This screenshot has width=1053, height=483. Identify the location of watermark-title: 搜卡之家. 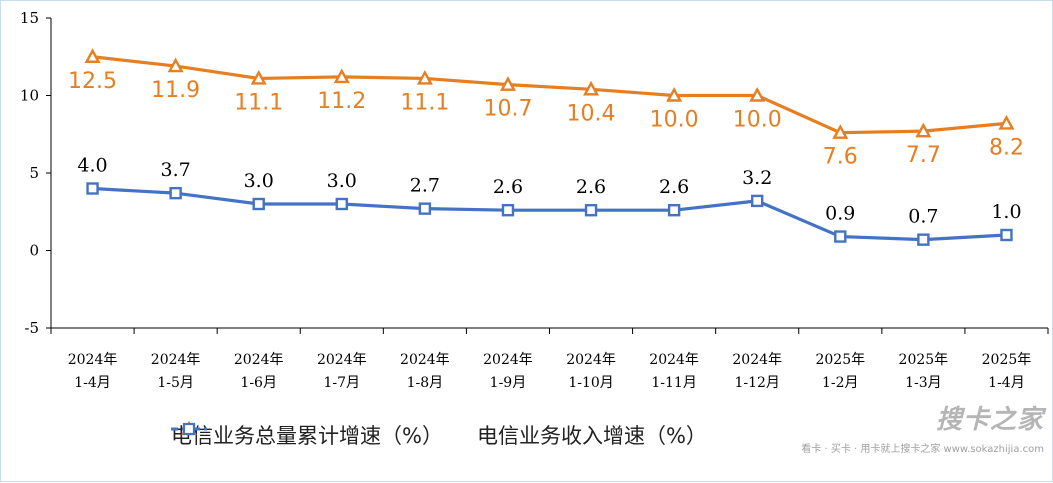
(989, 420).